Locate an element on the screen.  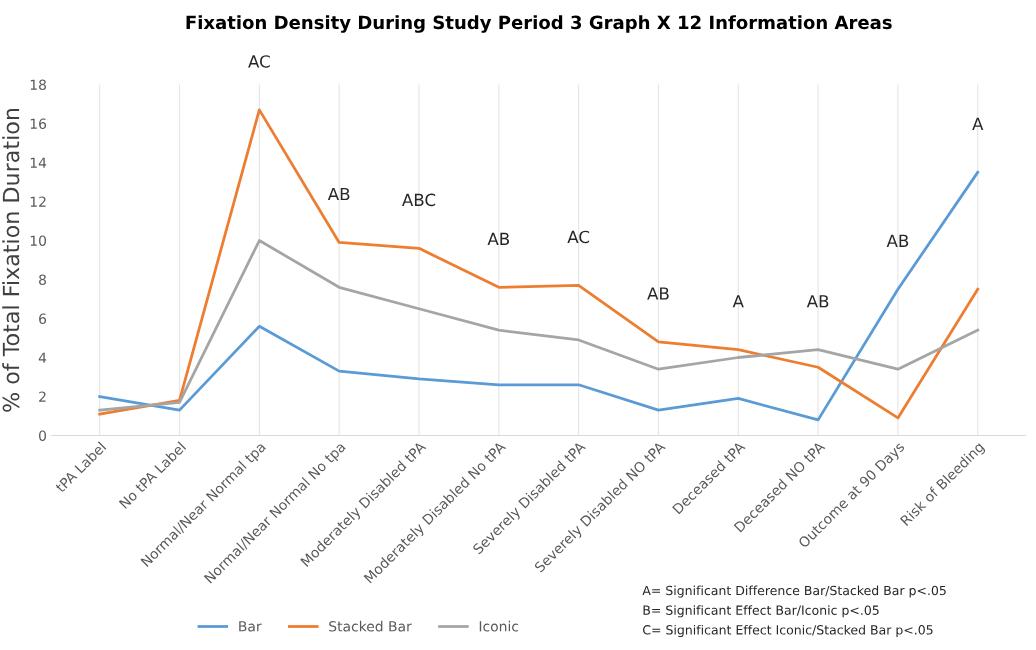
annotation: ABC is located at coordinates (419, 200).